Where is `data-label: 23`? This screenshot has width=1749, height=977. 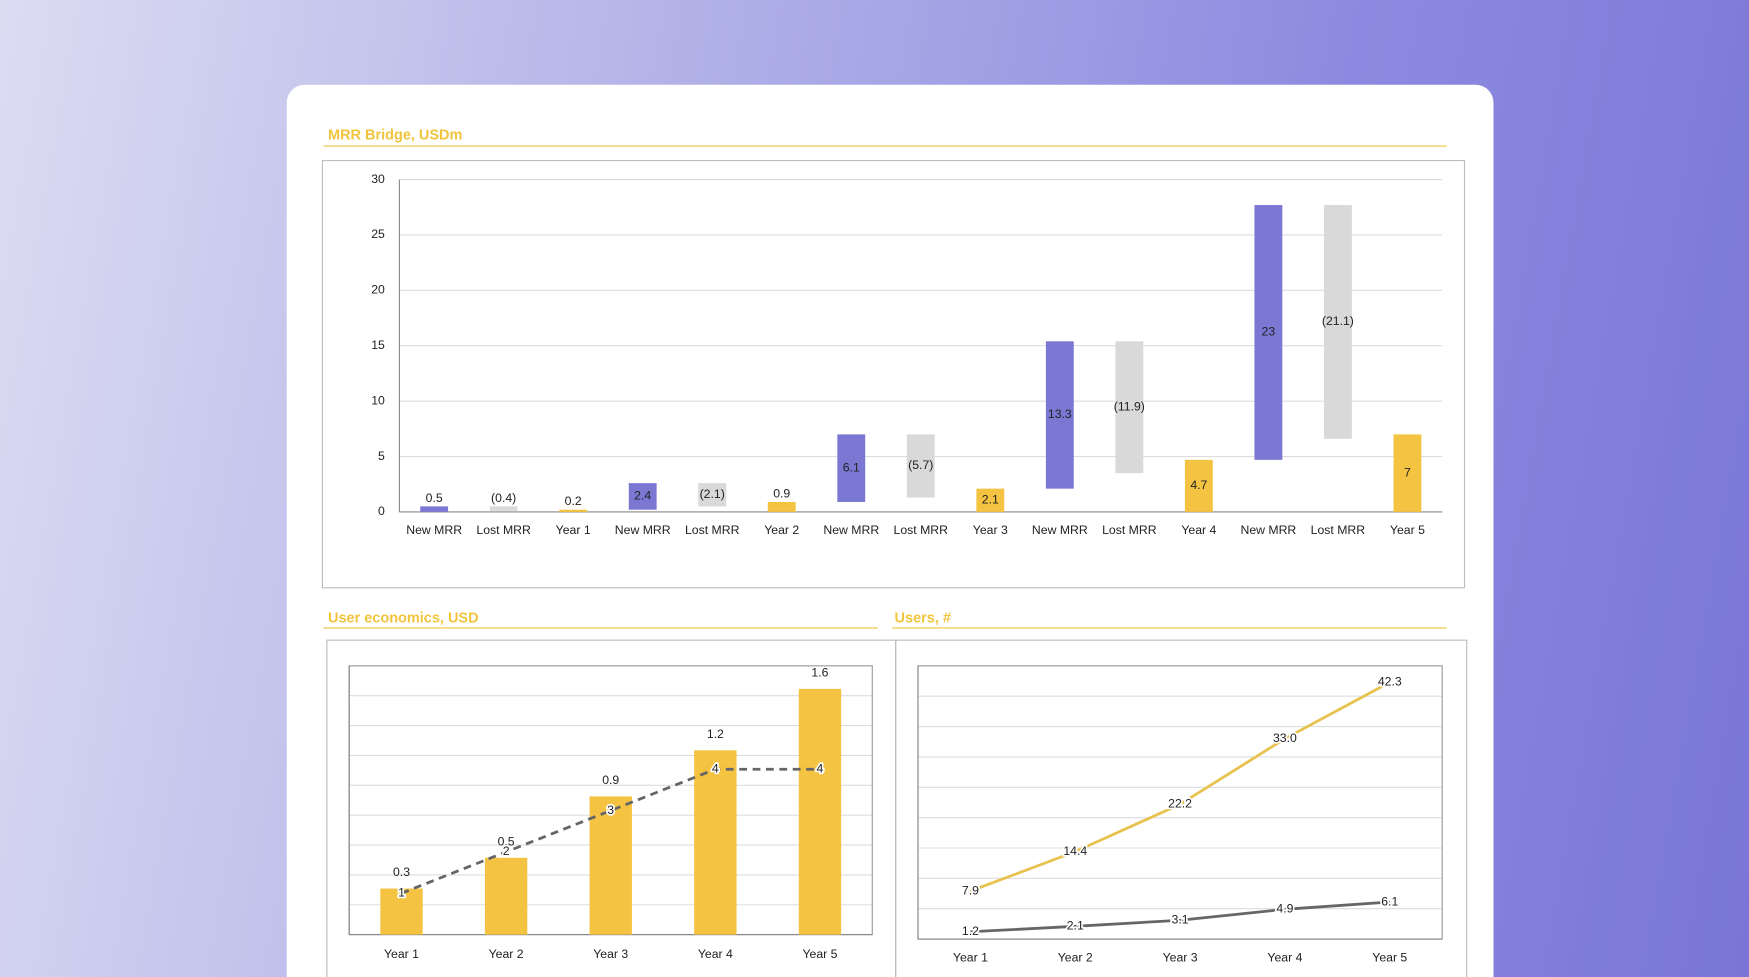 data-label: 23 is located at coordinates (1269, 332).